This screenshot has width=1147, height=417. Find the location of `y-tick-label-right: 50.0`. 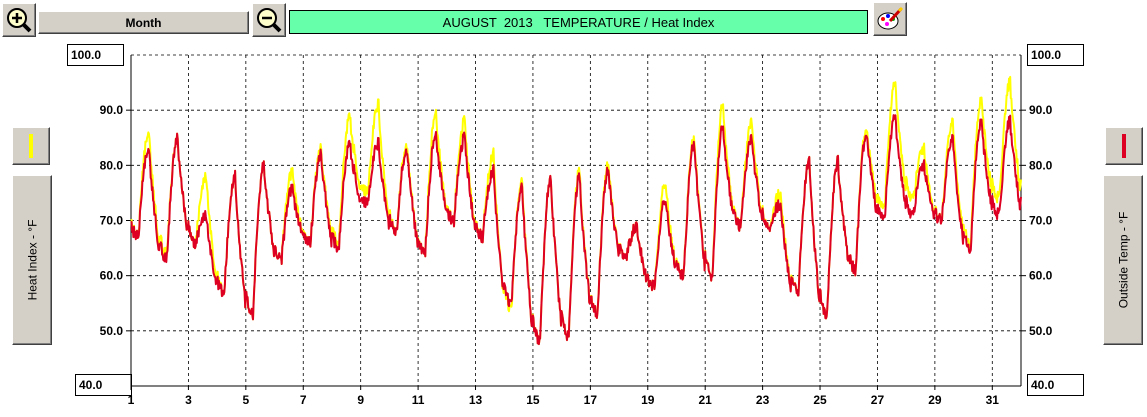

y-tick-label-right: 50.0 is located at coordinates (1041, 331).